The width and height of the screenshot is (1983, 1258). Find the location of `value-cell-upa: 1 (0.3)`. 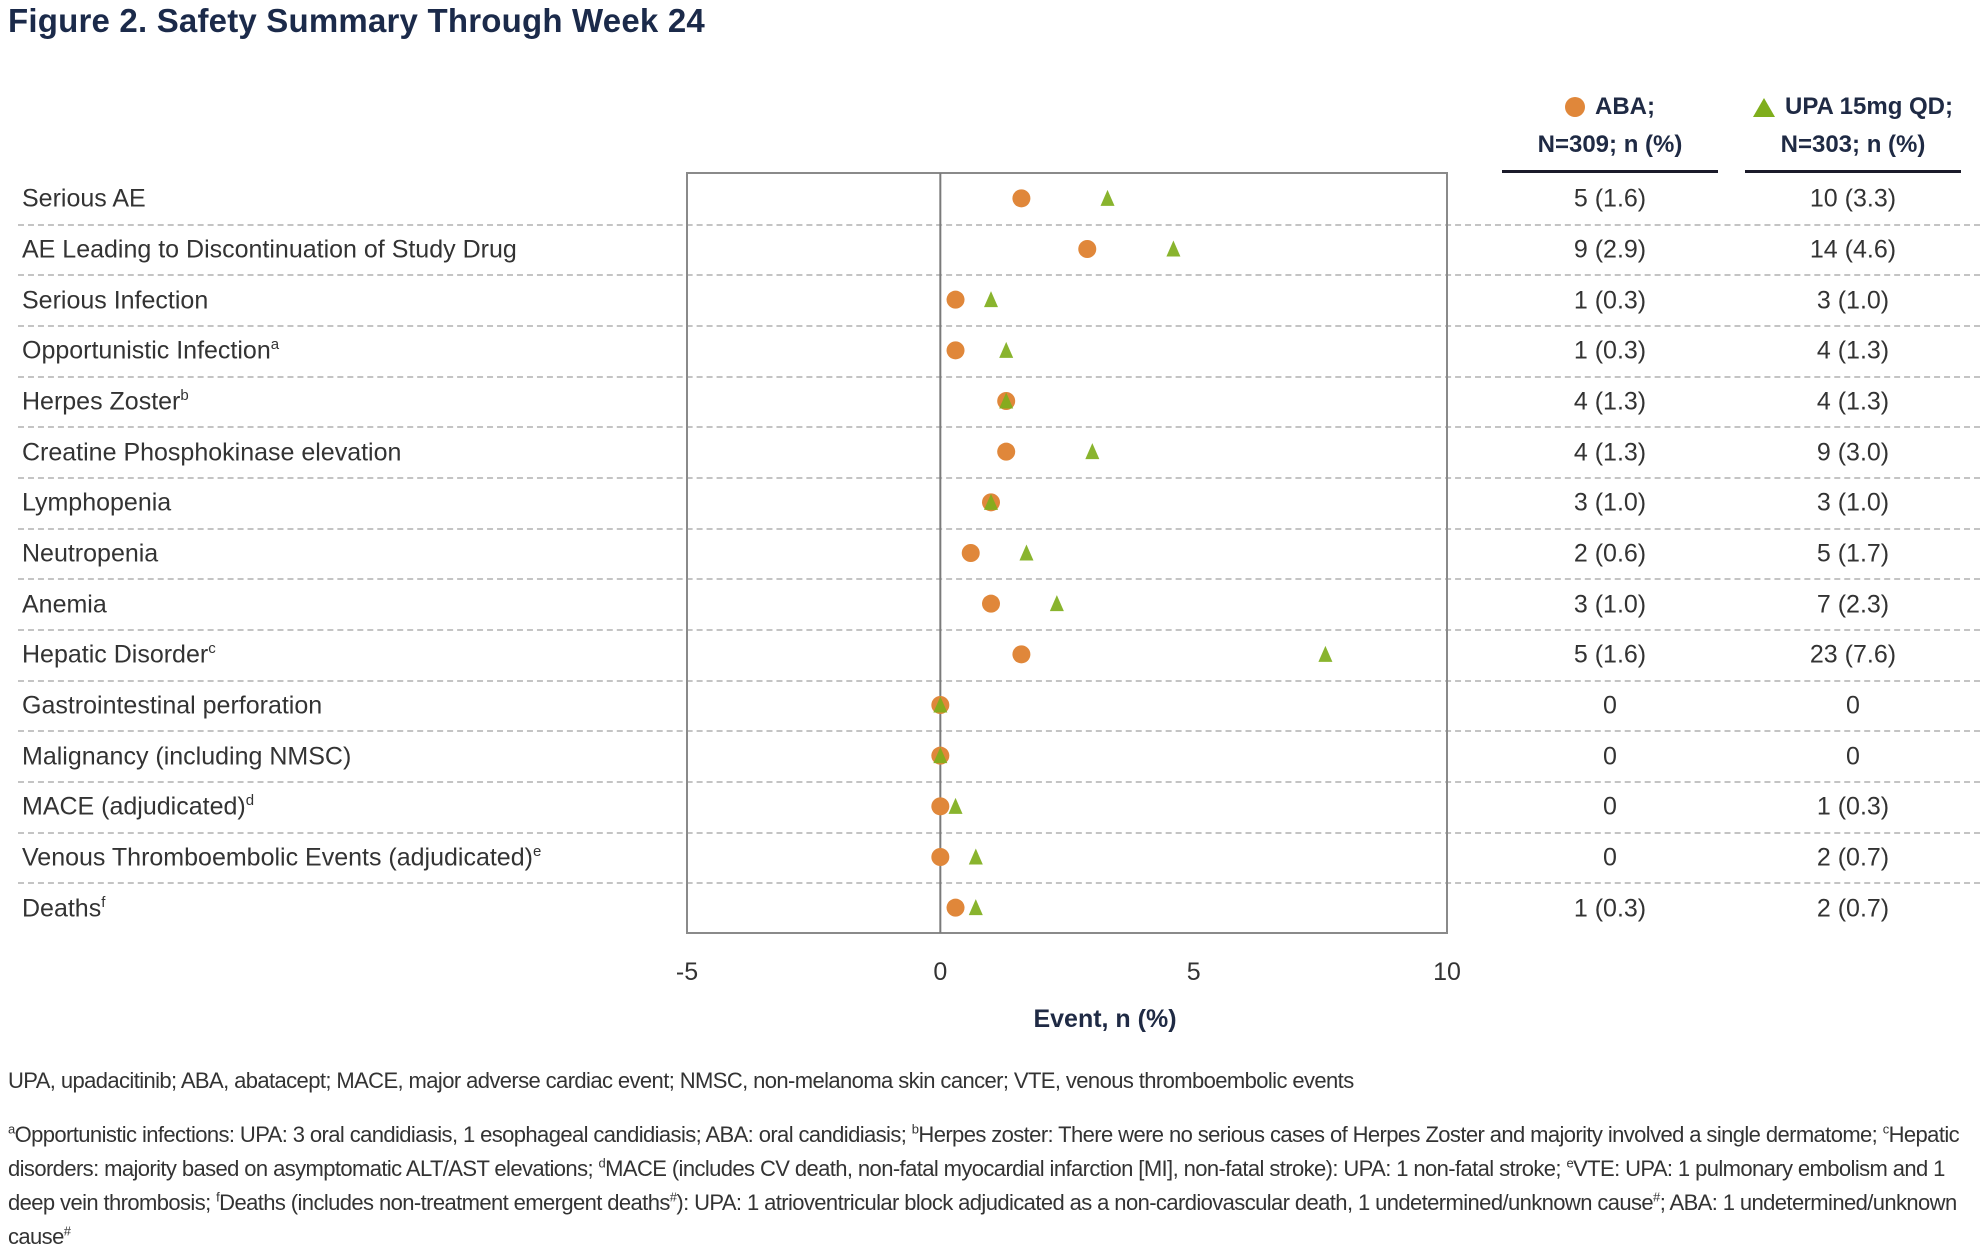

value-cell-upa: 1 (0.3) is located at coordinates (1853, 806).